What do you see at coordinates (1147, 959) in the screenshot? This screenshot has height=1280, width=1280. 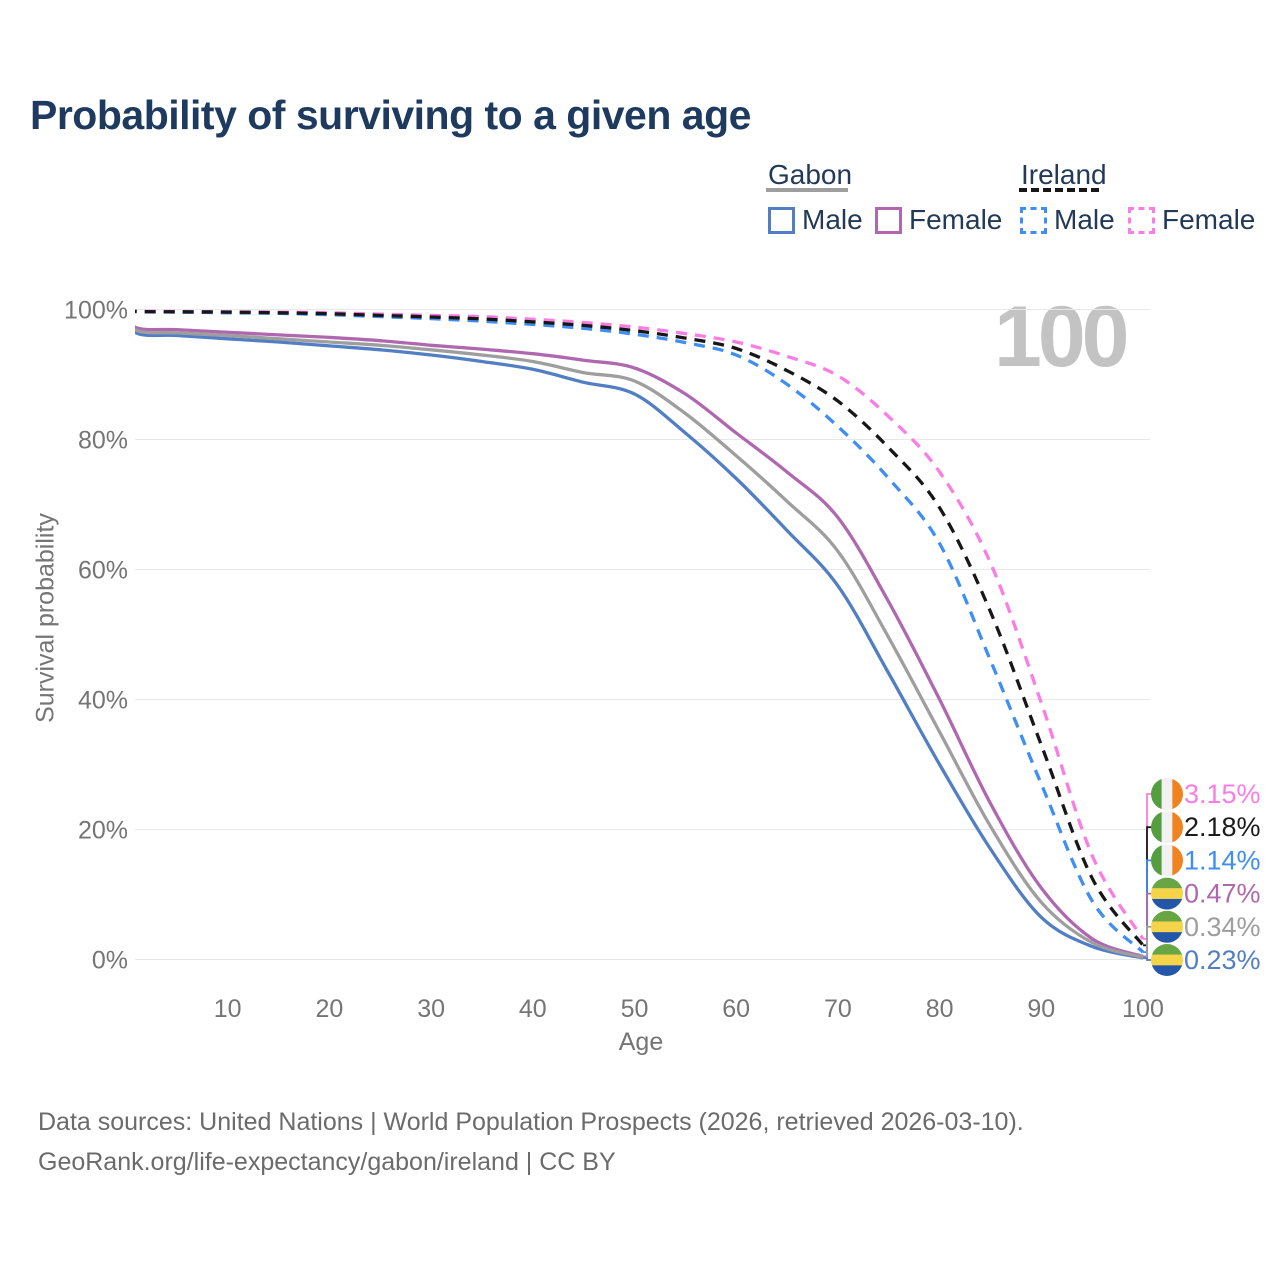 I see `endpoint-connector` at bounding box center [1147, 959].